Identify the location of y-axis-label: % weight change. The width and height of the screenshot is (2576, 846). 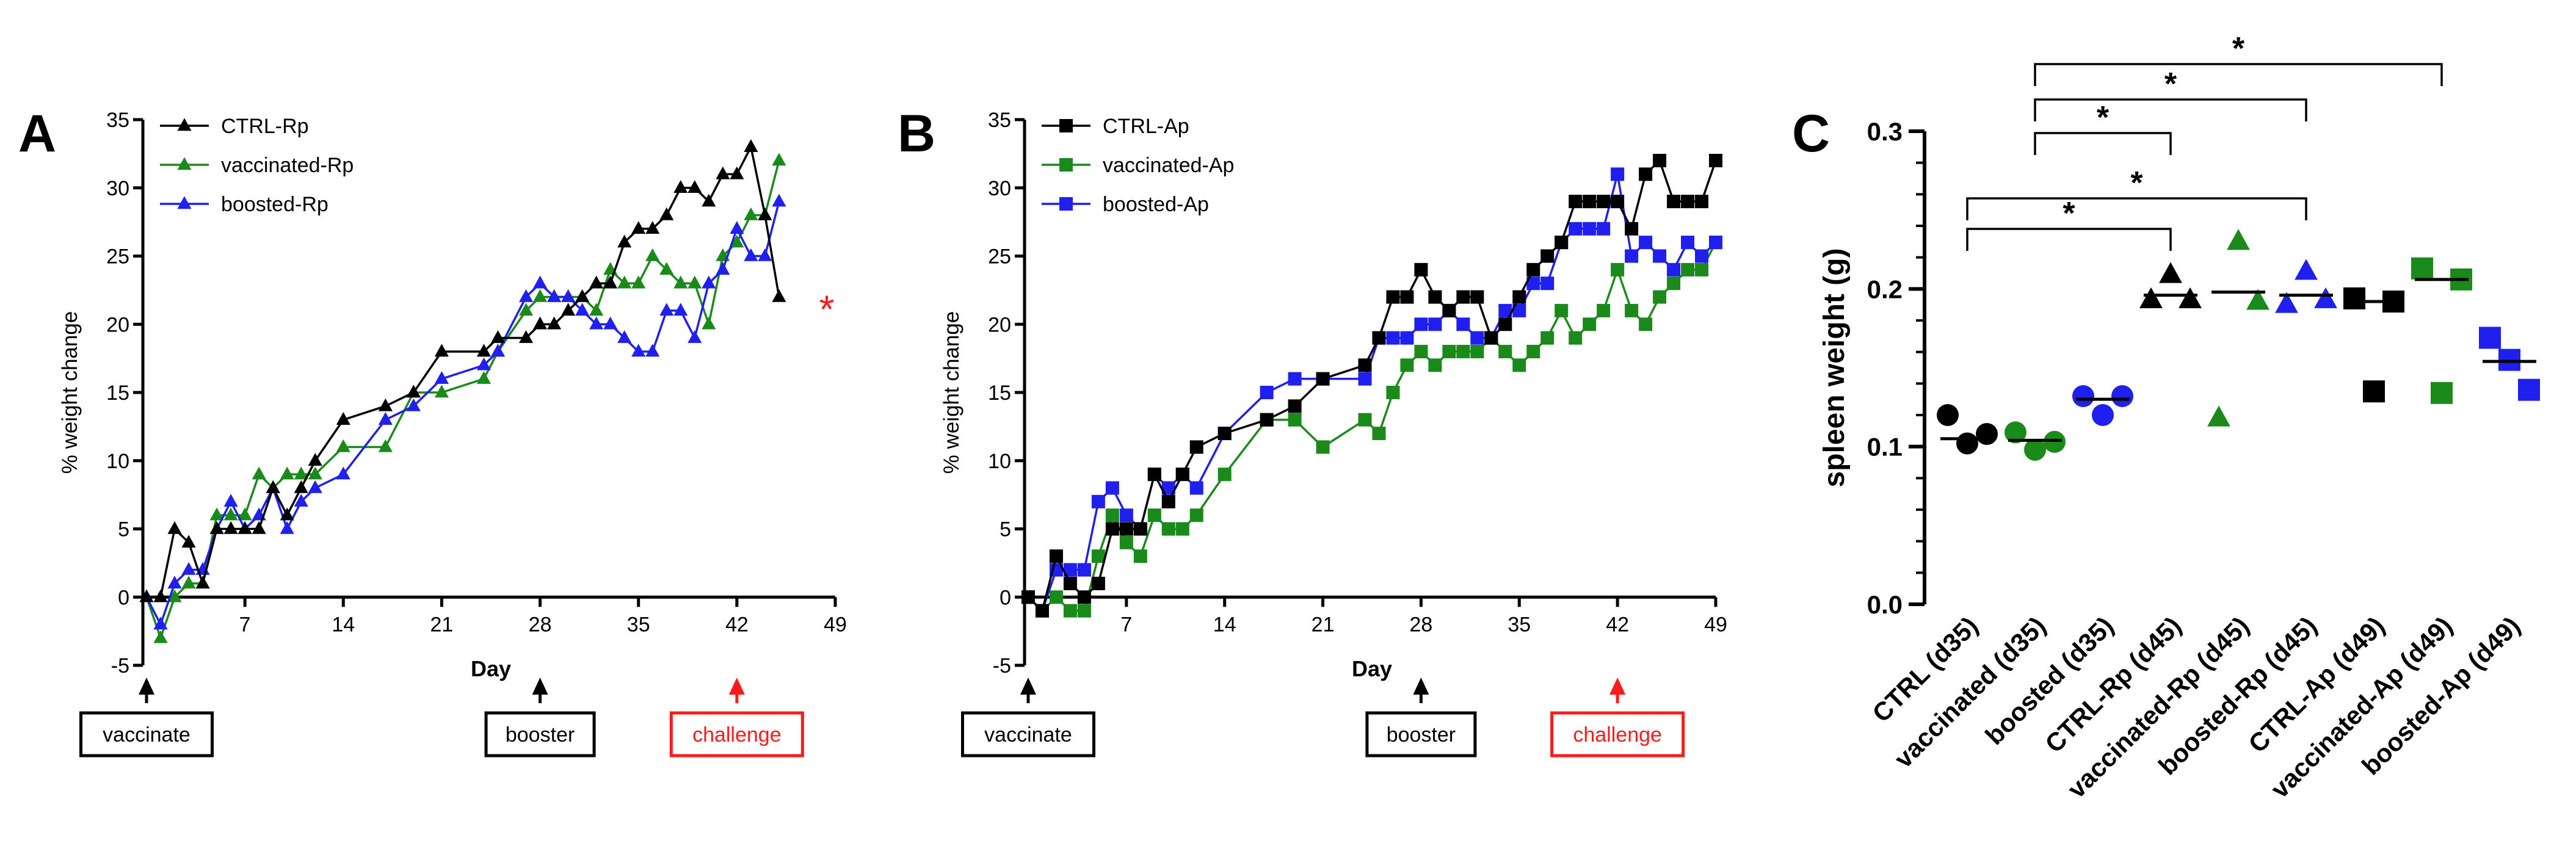
(70, 392).